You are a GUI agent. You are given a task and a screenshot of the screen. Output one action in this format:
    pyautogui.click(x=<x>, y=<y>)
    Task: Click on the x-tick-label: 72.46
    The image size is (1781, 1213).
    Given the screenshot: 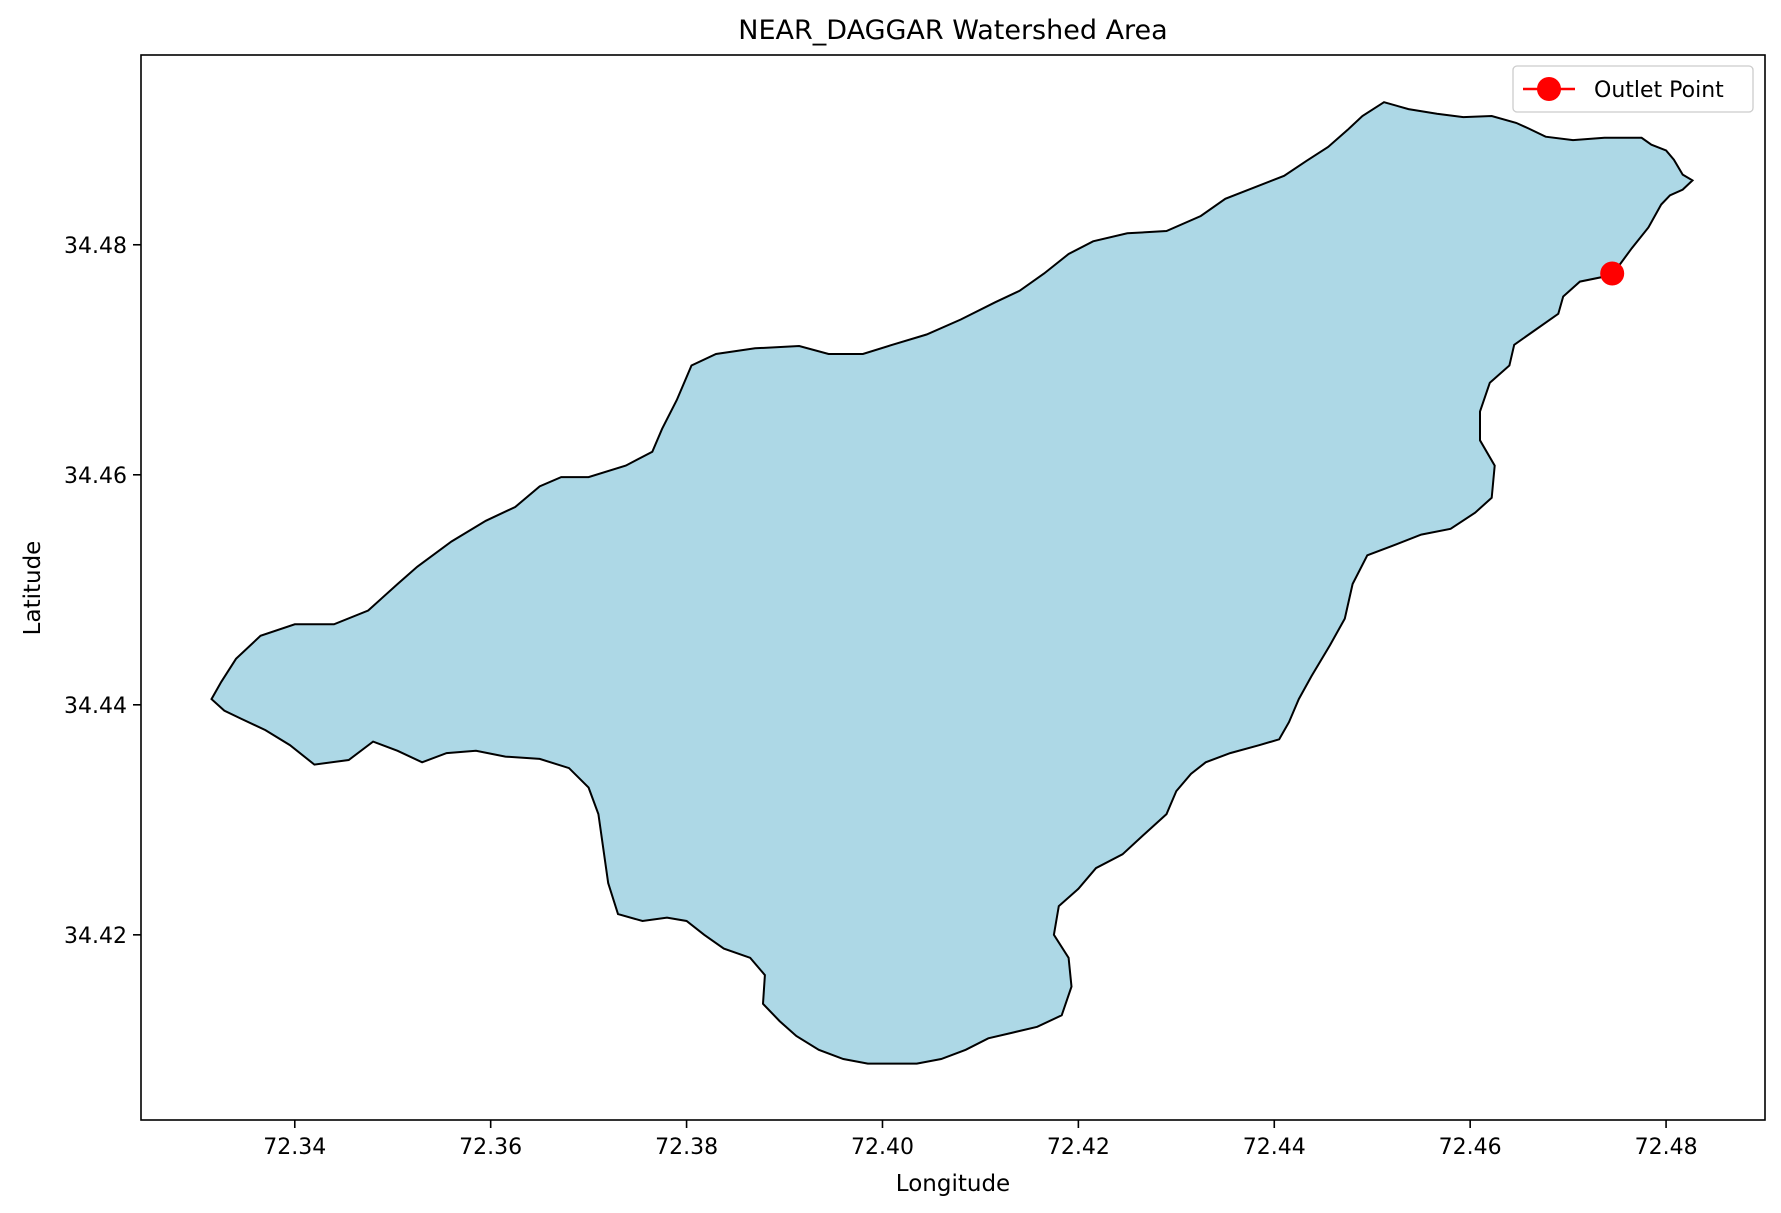 What is the action you would take?
    pyautogui.click(x=1470, y=1147)
    